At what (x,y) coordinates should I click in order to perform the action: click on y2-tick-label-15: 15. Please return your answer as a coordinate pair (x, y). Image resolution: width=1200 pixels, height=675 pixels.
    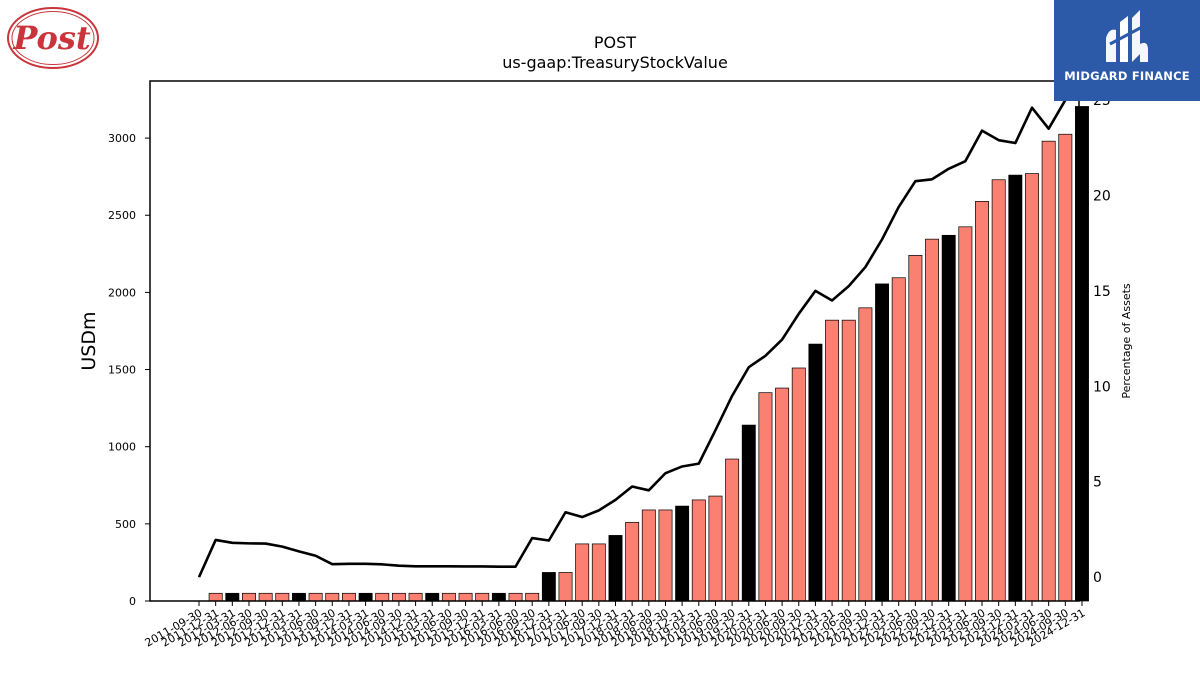
    Looking at the image, I should click on (1102, 292).